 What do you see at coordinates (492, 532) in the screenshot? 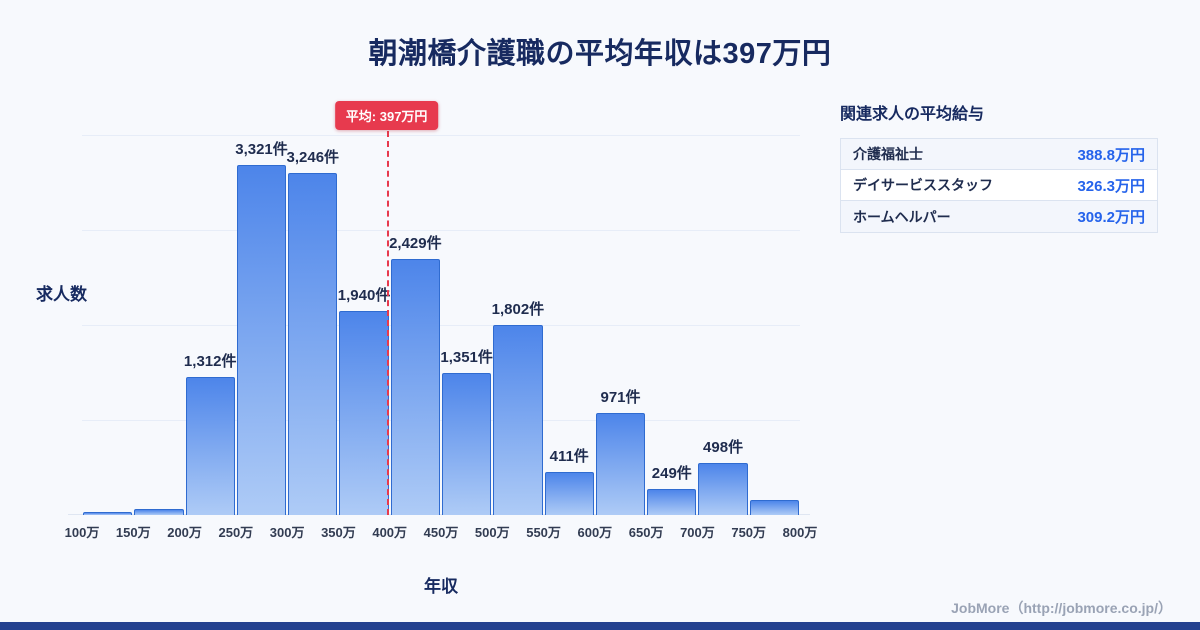
I see `x-tick-label: 500万` at bounding box center [492, 532].